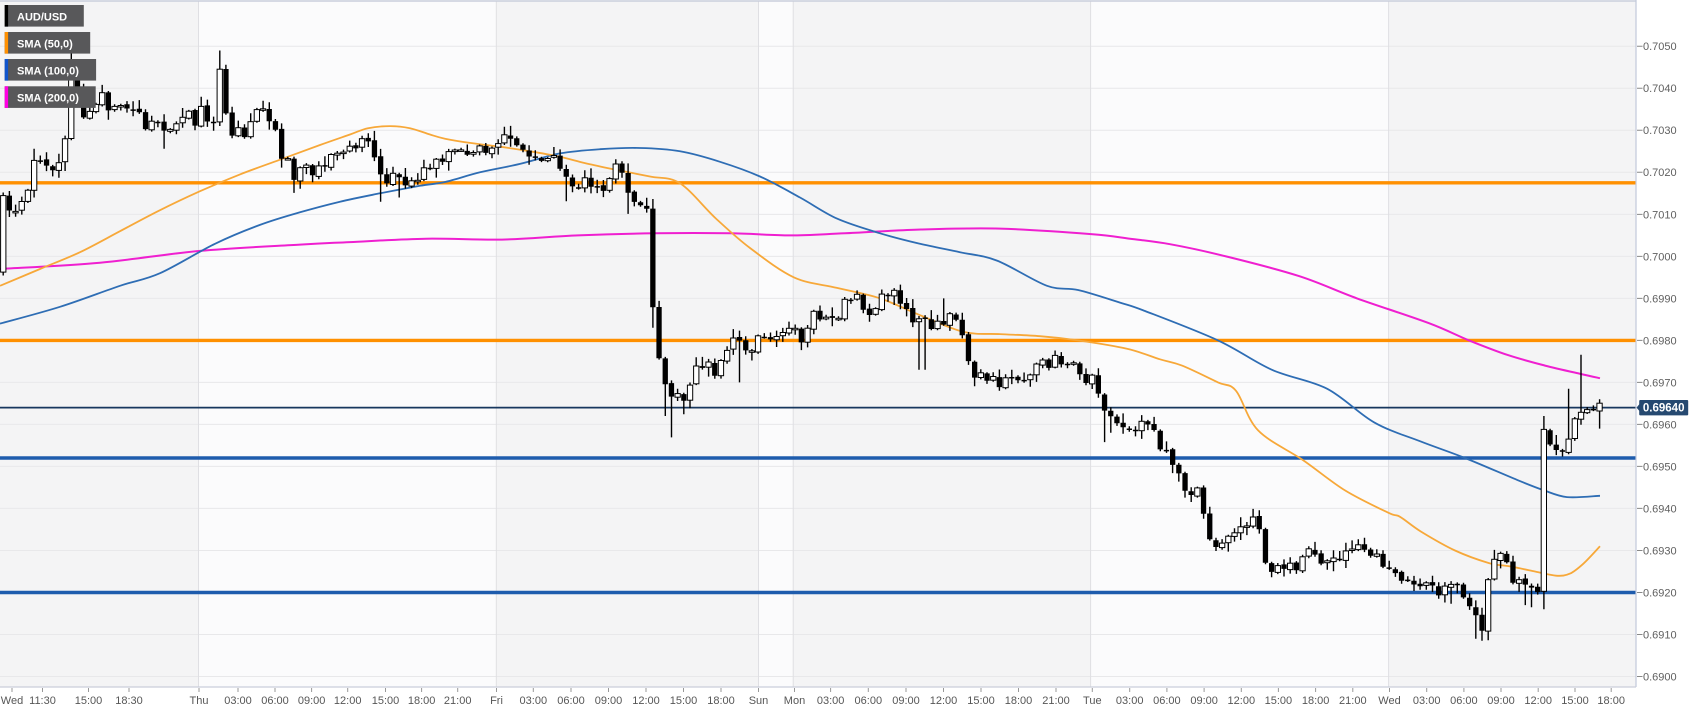 Image resolution: width=1707 pixels, height=717 pixels. Describe the element at coordinates (1660, 257) in the screenshot. I see `svg-text: 0.7000` at that location.